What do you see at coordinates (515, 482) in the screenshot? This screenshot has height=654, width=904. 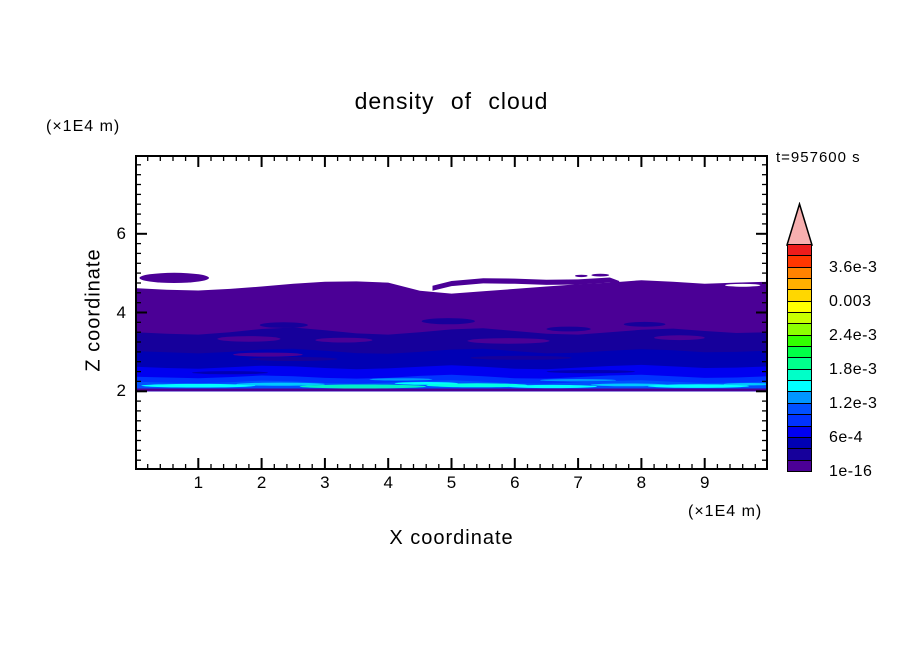 I see `x-tick-label: 6` at bounding box center [515, 482].